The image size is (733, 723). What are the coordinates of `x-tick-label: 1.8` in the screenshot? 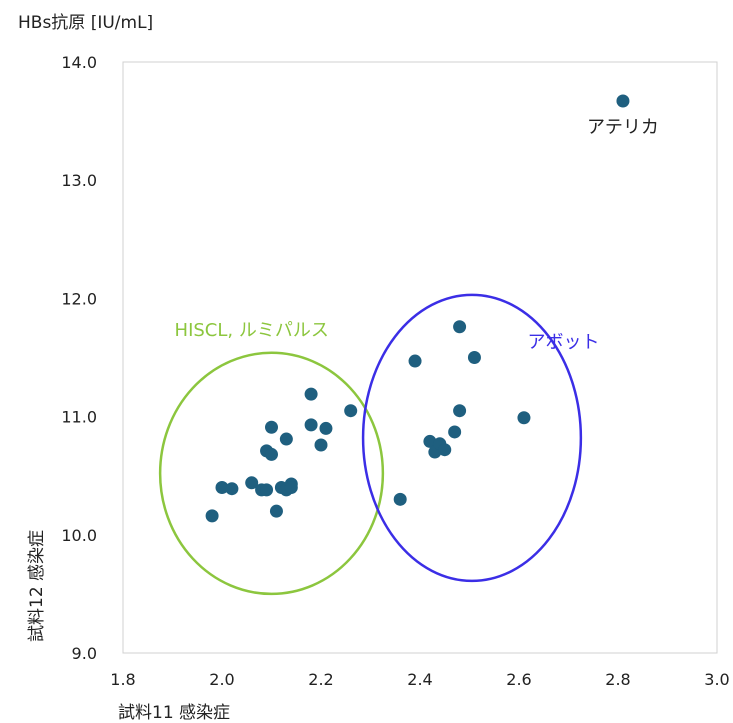 It's located at (122, 679).